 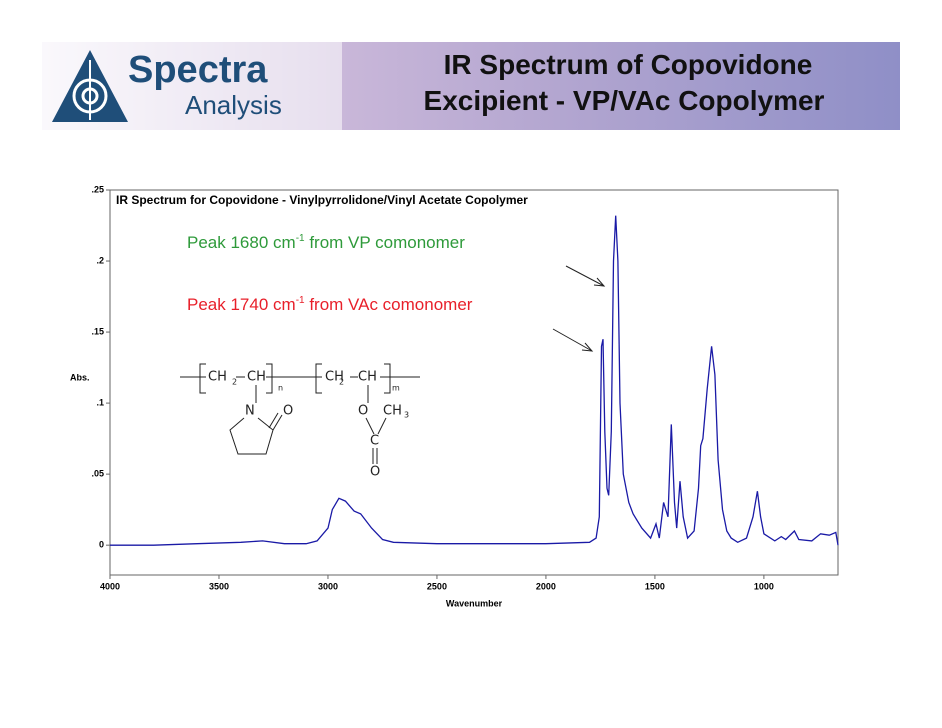 I want to click on annotation-text: Peak 1740 cm, so click(x=241, y=304).